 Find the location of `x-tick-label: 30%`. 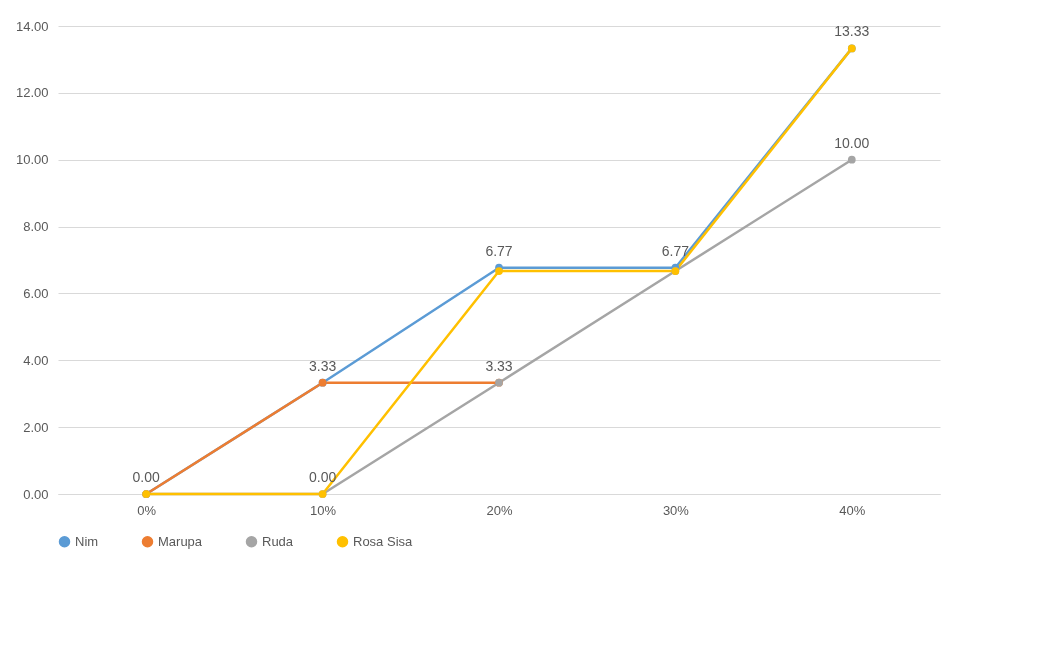

x-tick-label: 30% is located at coordinates (676, 510).